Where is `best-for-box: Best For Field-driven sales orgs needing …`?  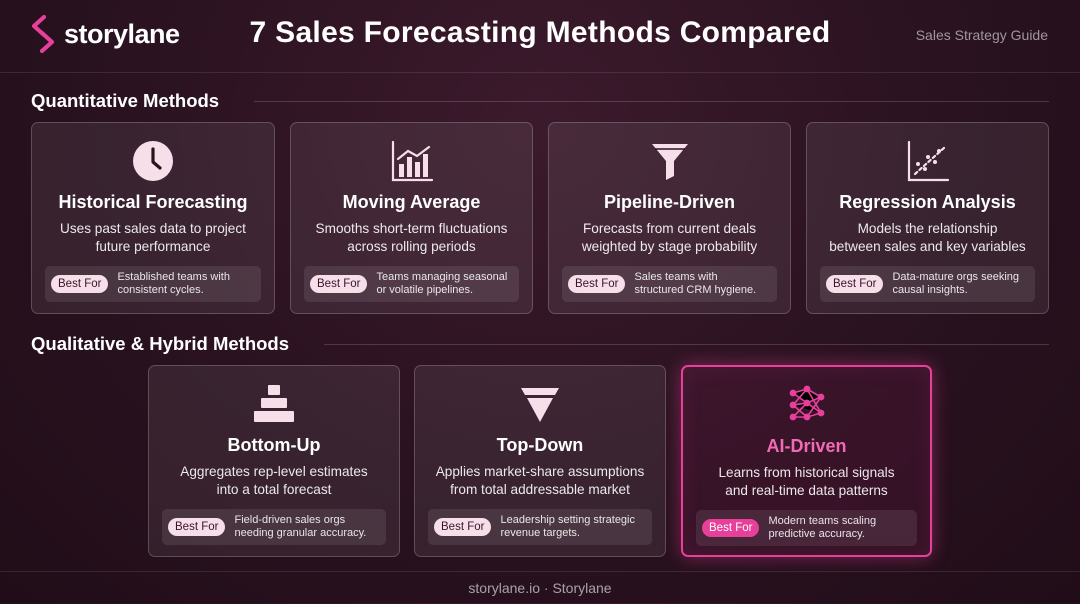 best-for-box: Best For Field-driven sales orgs needing … is located at coordinates (274, 527).